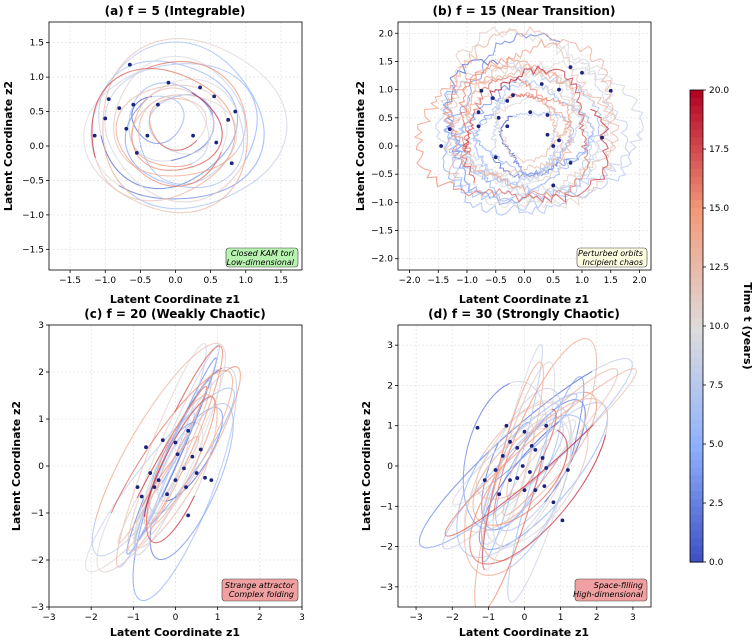  What do you see at coordinates (382, 232) in the screenshot?
I see `panel-b-ytick-label: −1.5` at bounding box center [382, 232].